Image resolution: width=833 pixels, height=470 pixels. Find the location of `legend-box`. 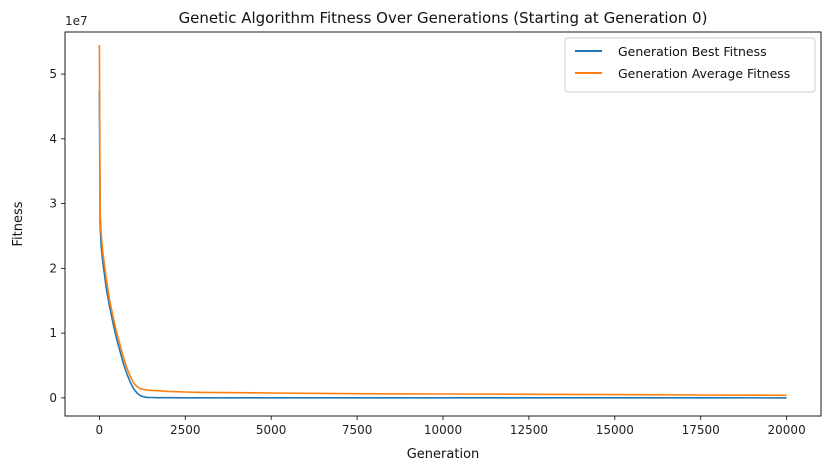

legend-box is located at coordinates (690, 65).